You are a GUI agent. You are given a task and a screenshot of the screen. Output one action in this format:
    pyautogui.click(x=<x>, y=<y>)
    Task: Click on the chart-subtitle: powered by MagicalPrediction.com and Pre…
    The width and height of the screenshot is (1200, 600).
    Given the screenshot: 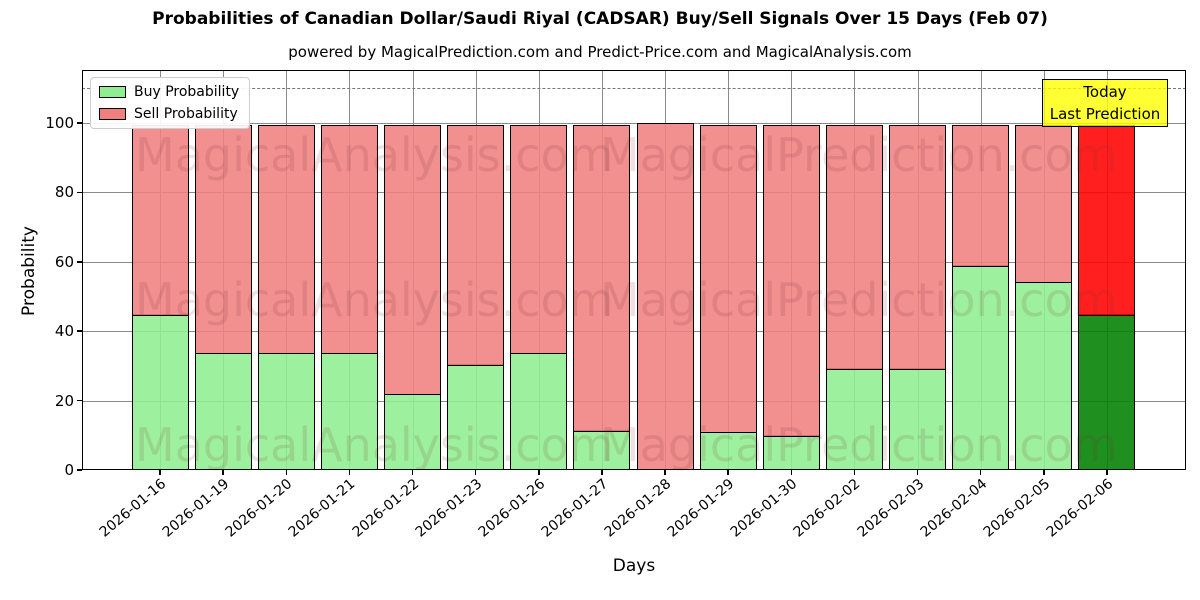 What is the action you would take?
    pyautogui.click(x=600, y=52)
    